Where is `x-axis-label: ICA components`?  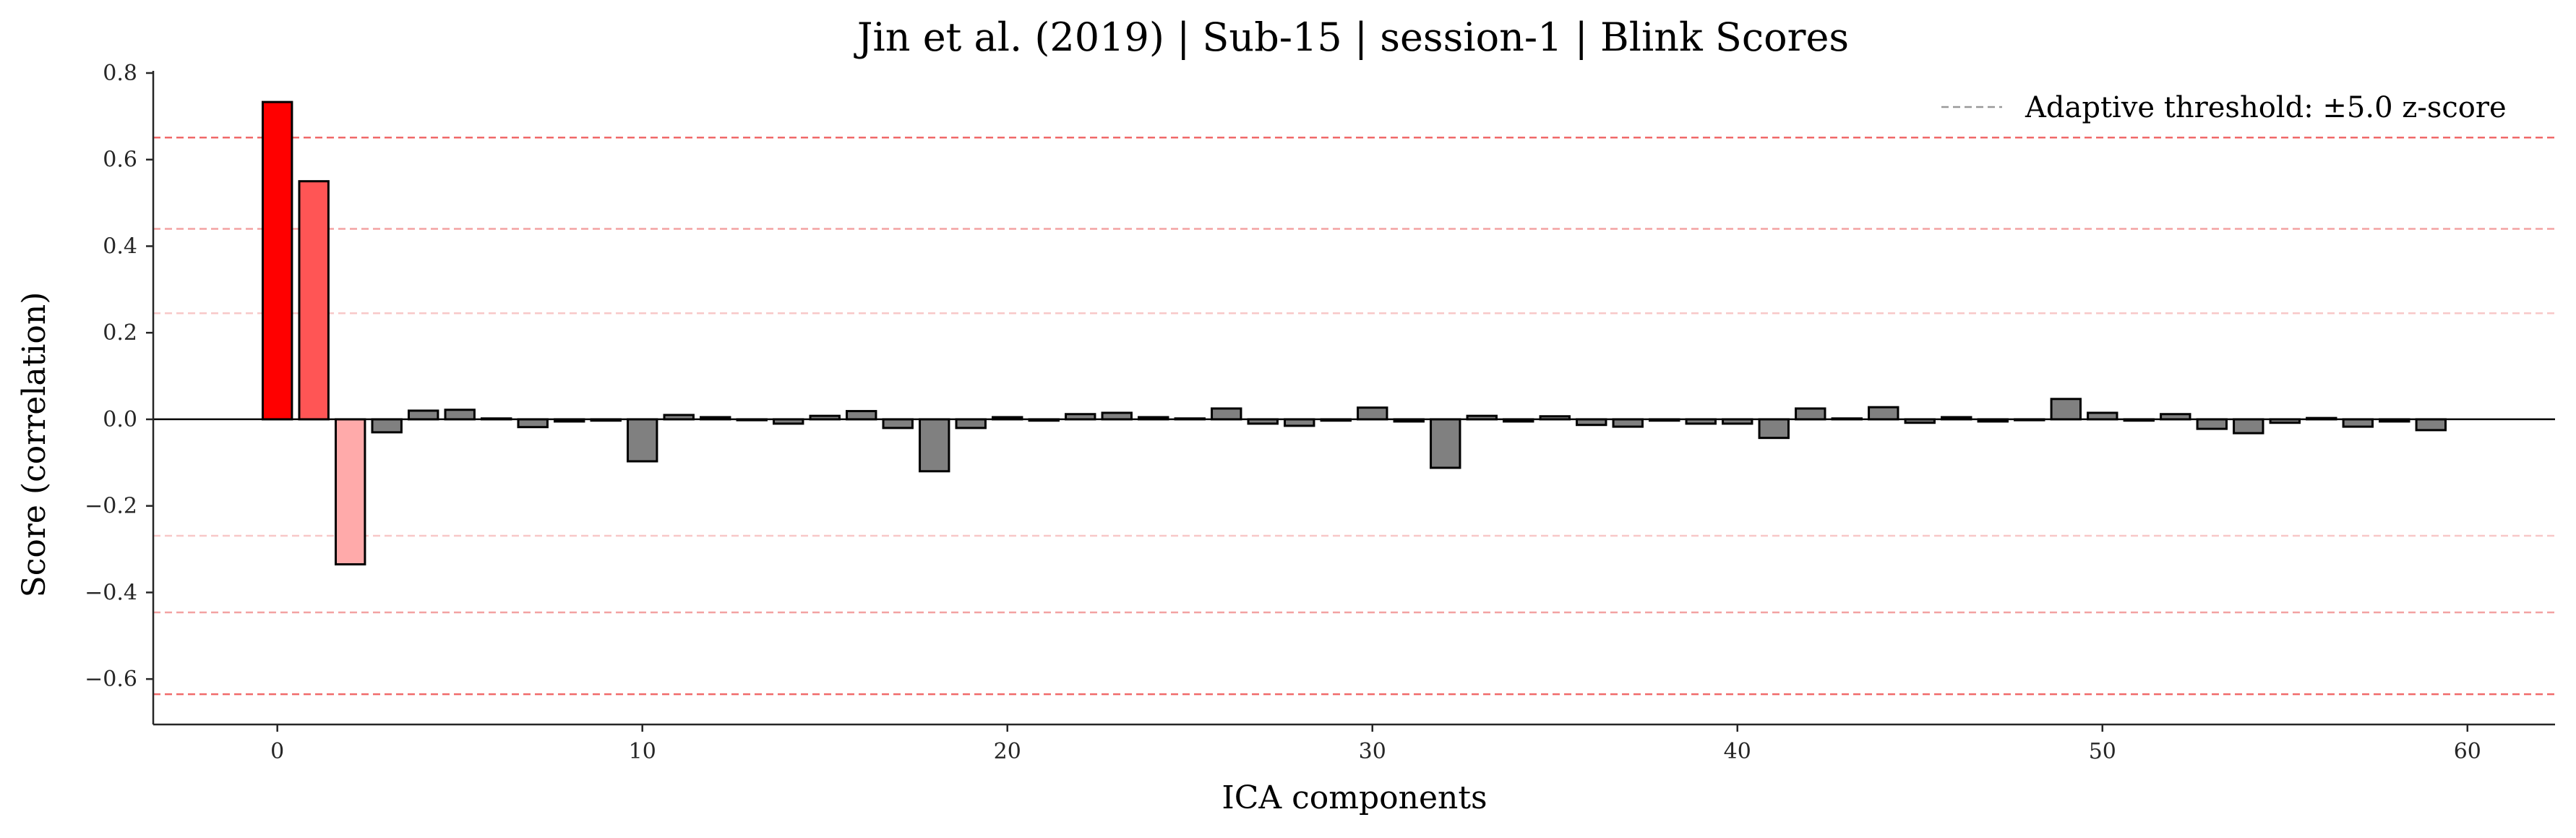 x-axis-label: ICA components is located at coordinates (1354, 797).